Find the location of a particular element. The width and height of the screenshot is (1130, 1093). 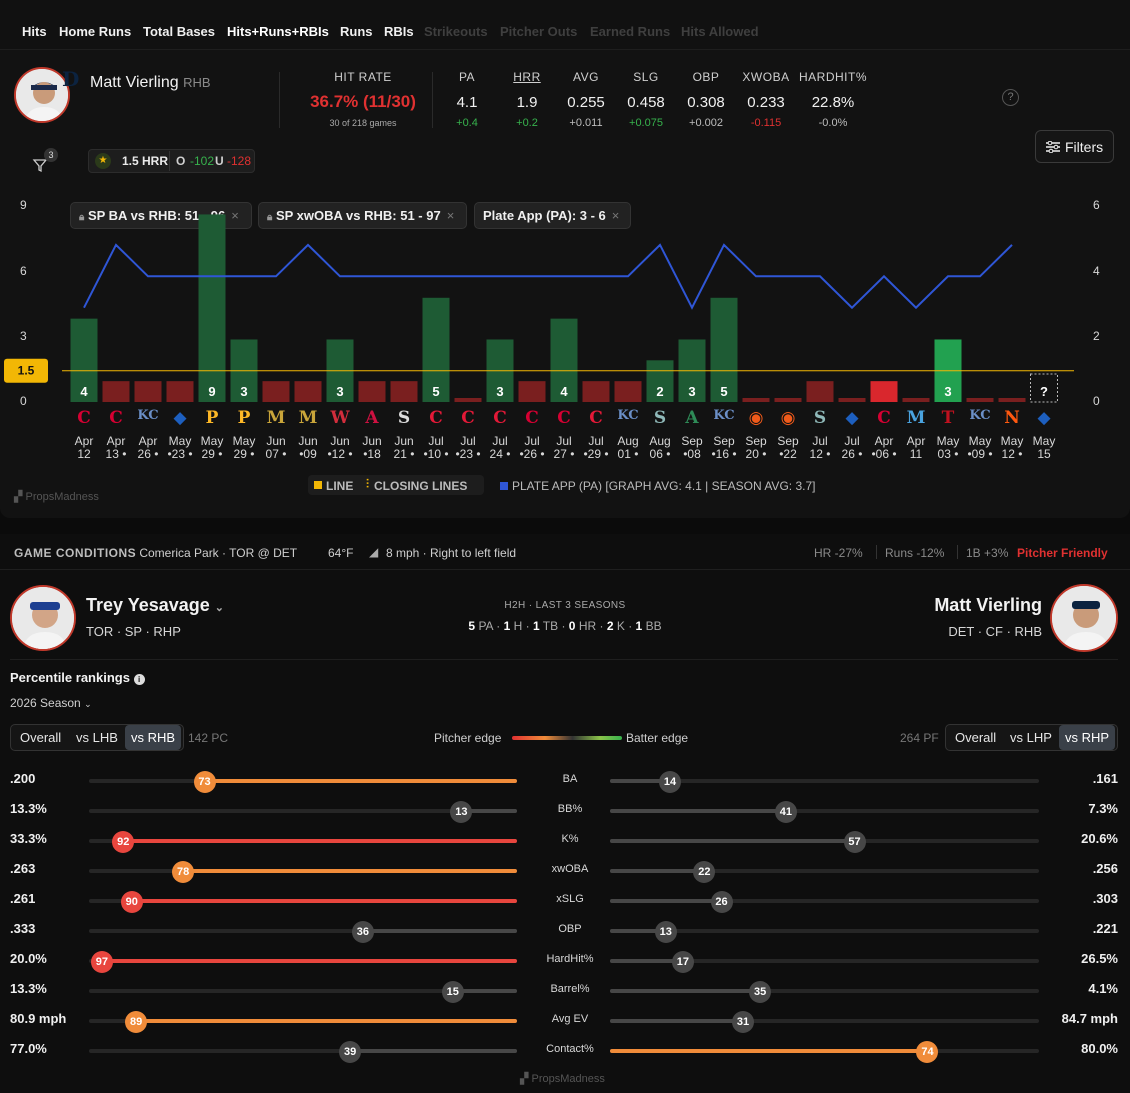

pitcher-percentile-track: 92 is located at coordinates (303, 842).